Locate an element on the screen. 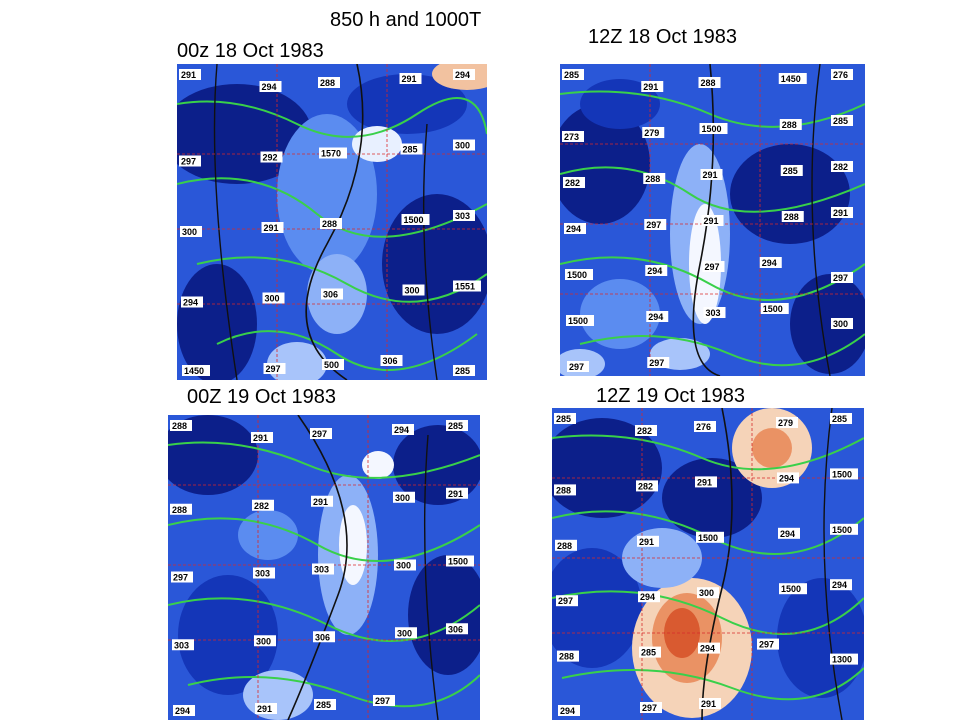  slide-title: 850 h and 1000T is located at coordinates (406, 20).